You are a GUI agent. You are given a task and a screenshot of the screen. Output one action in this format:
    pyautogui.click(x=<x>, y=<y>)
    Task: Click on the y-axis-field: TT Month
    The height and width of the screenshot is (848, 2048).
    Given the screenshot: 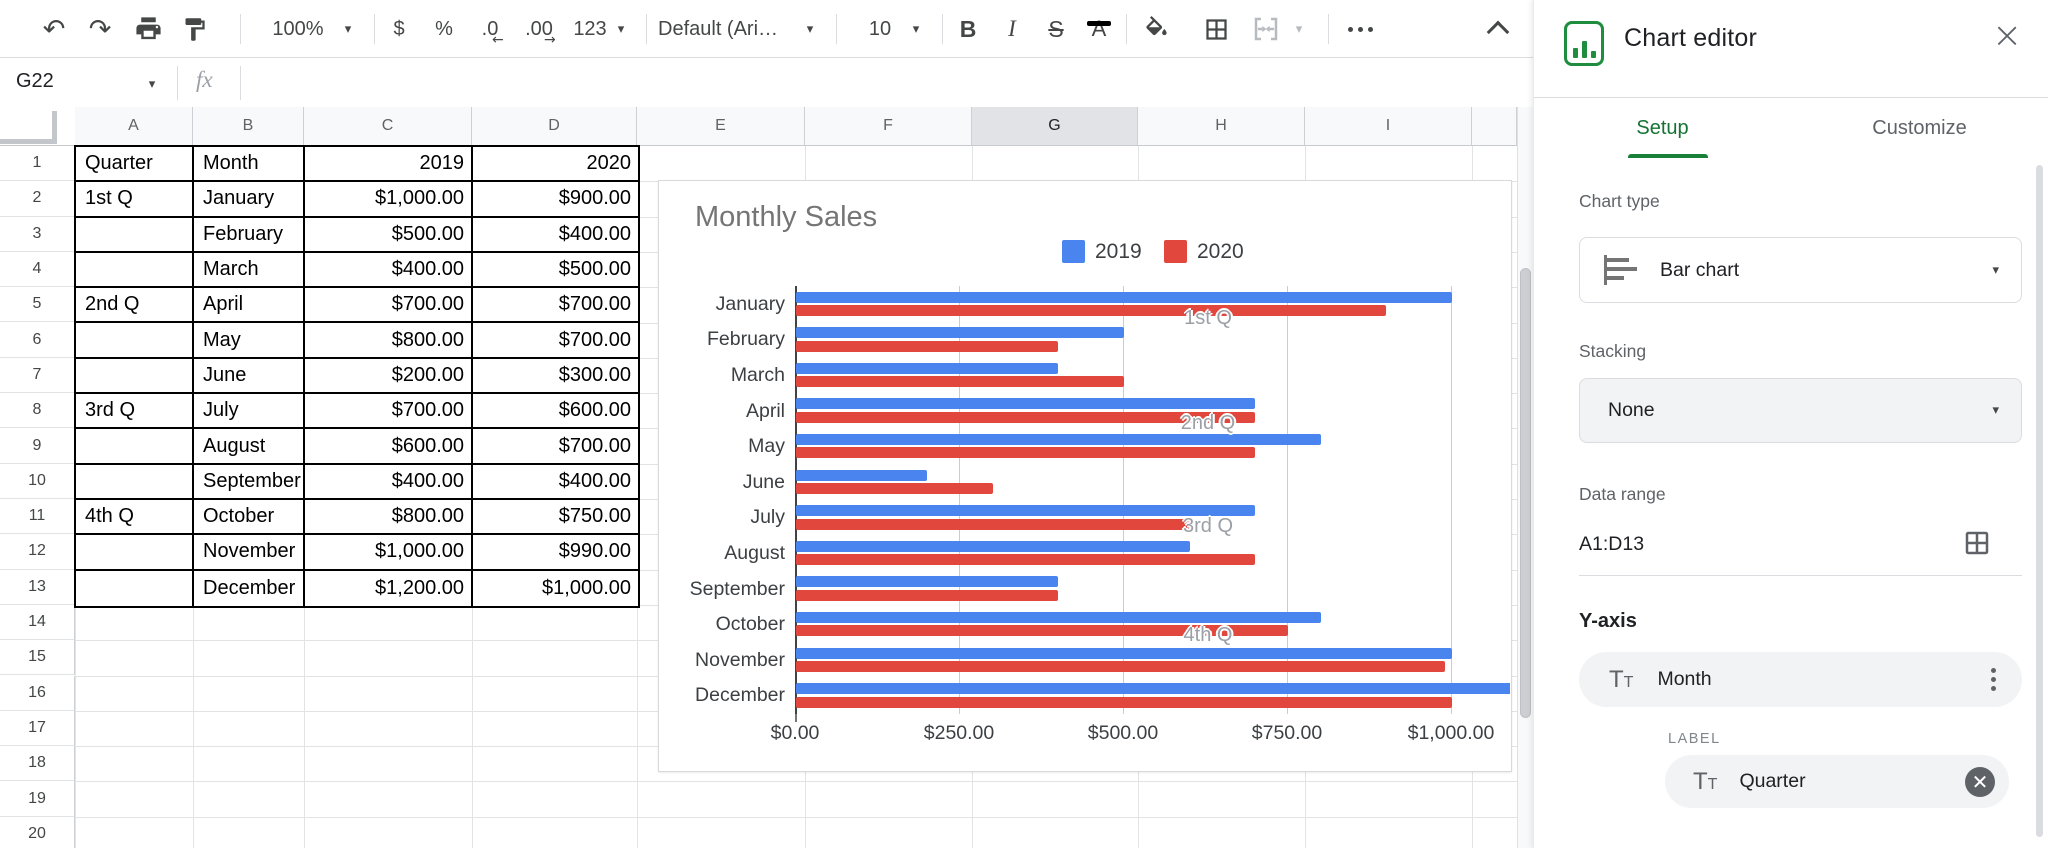 What is the action you would take?
    pyautogui.click(x=1800, y=679)
    